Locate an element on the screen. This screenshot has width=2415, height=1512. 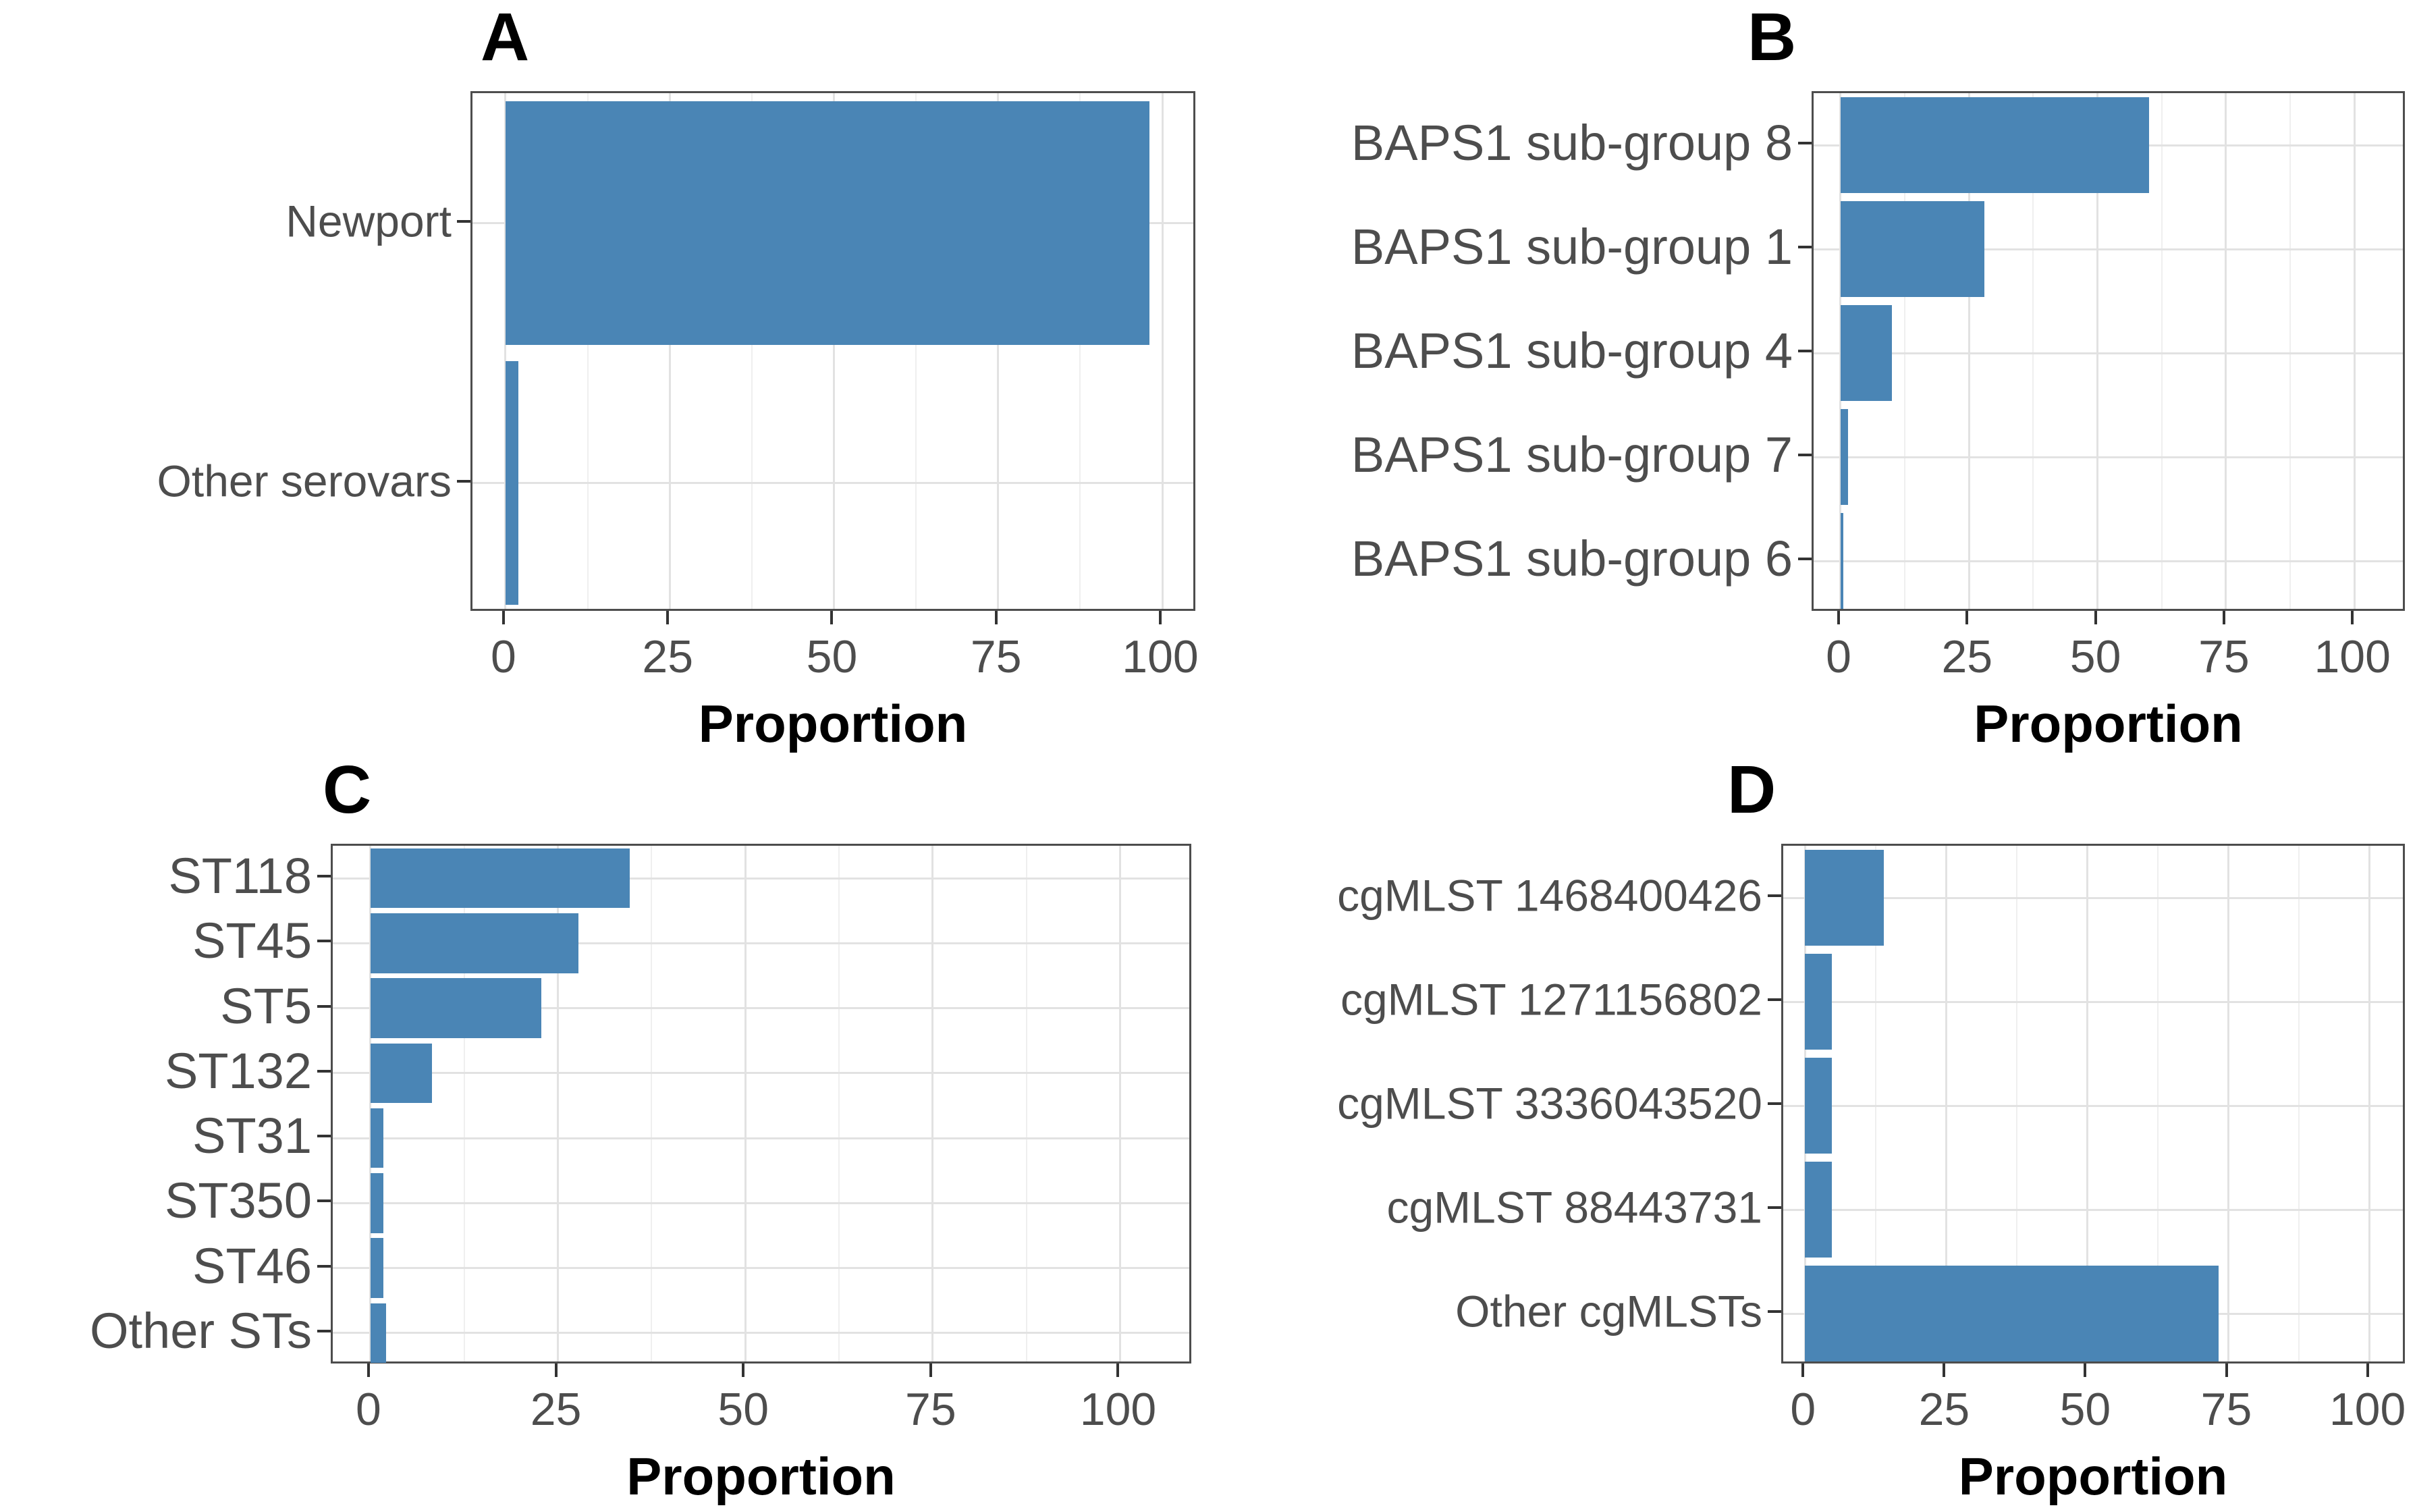
y-tick-label: Other STs is located at coordinates (201, 1331).